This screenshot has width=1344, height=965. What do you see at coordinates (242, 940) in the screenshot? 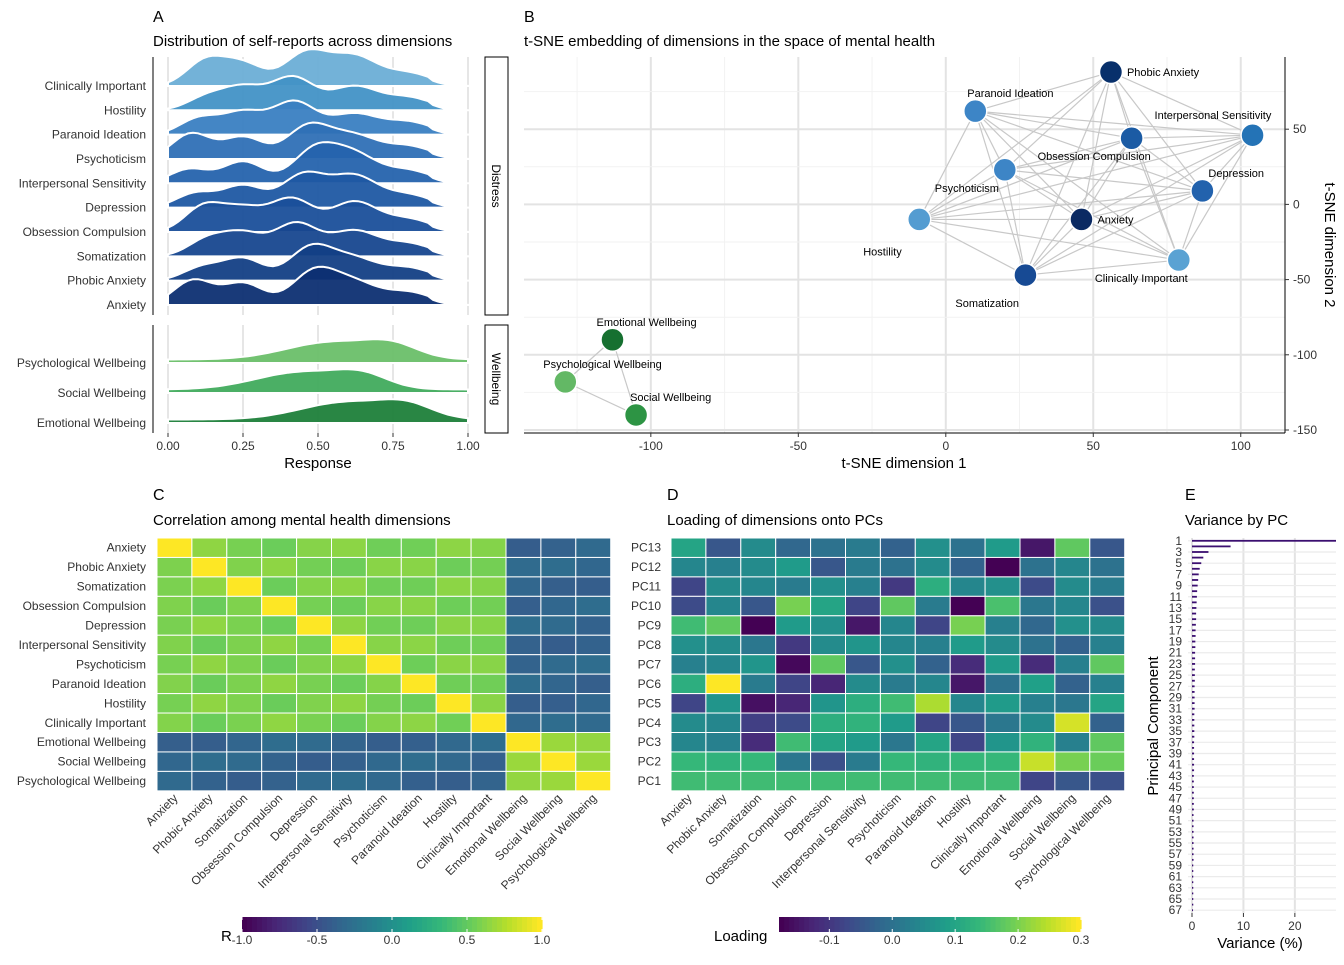
I see `legend-tick-label: -1.0` at bounding box center [242, 940].